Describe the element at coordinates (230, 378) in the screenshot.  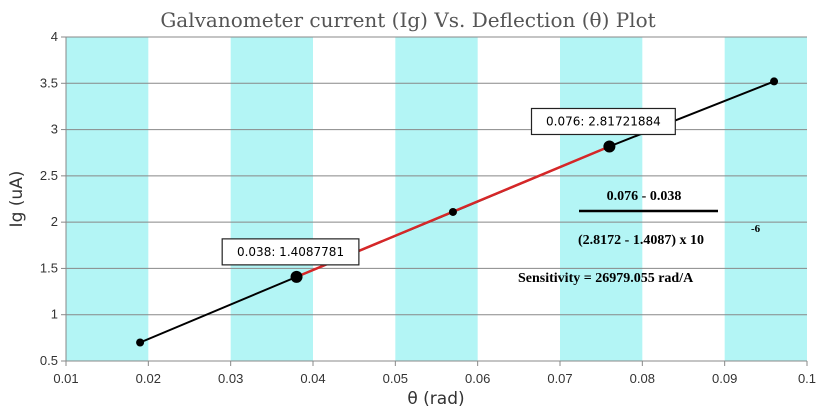
I see `x-tick-label: 0.03` at that location.